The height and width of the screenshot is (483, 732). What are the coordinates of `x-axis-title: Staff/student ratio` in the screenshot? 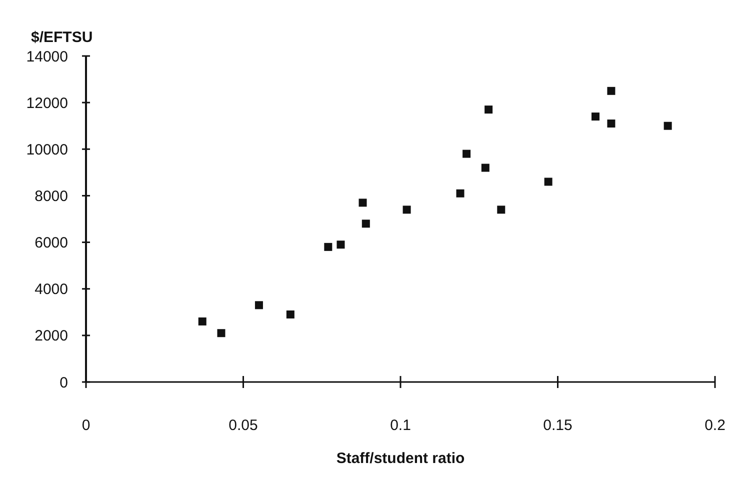 It's located at (400, 458).